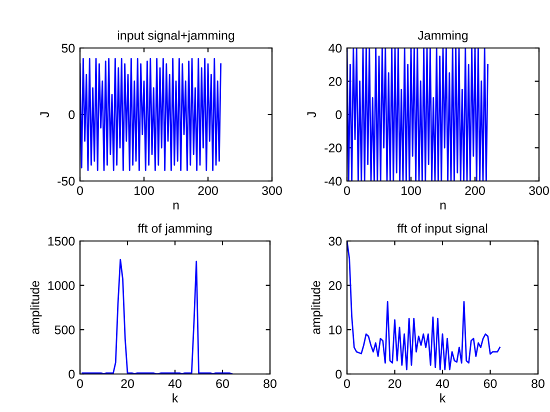  I want to click on y-tick-label: -20, so click(333, 148).